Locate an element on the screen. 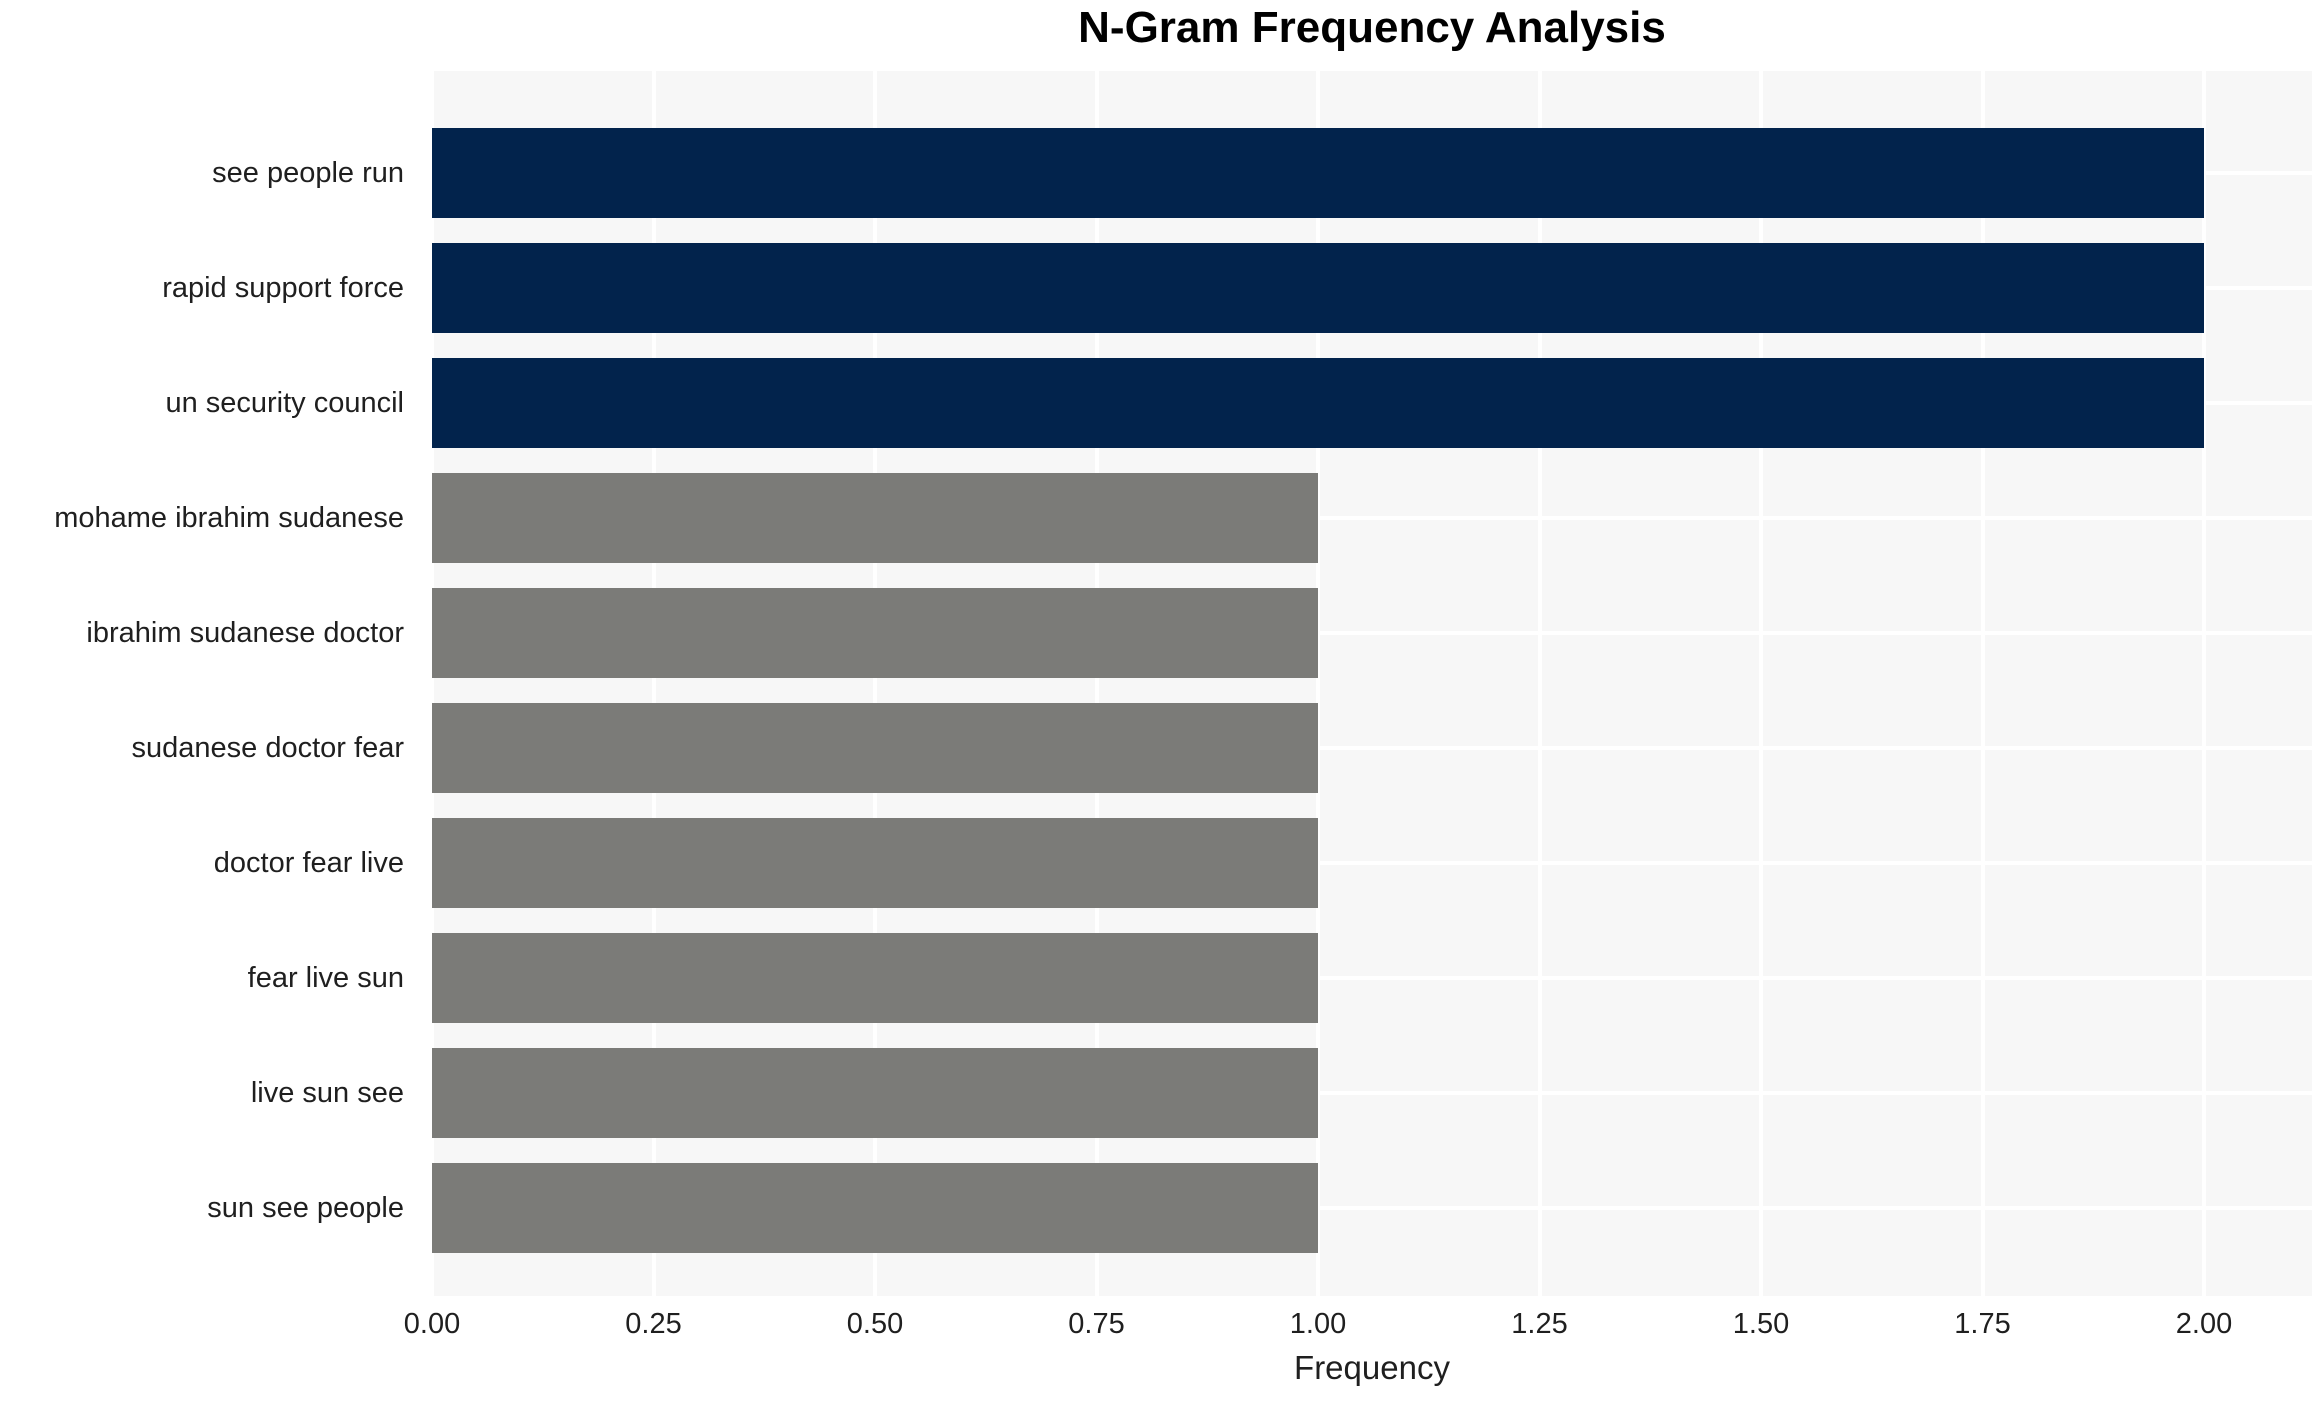  y-tick-label: doctor fear live is located at coordinates (308, 863).